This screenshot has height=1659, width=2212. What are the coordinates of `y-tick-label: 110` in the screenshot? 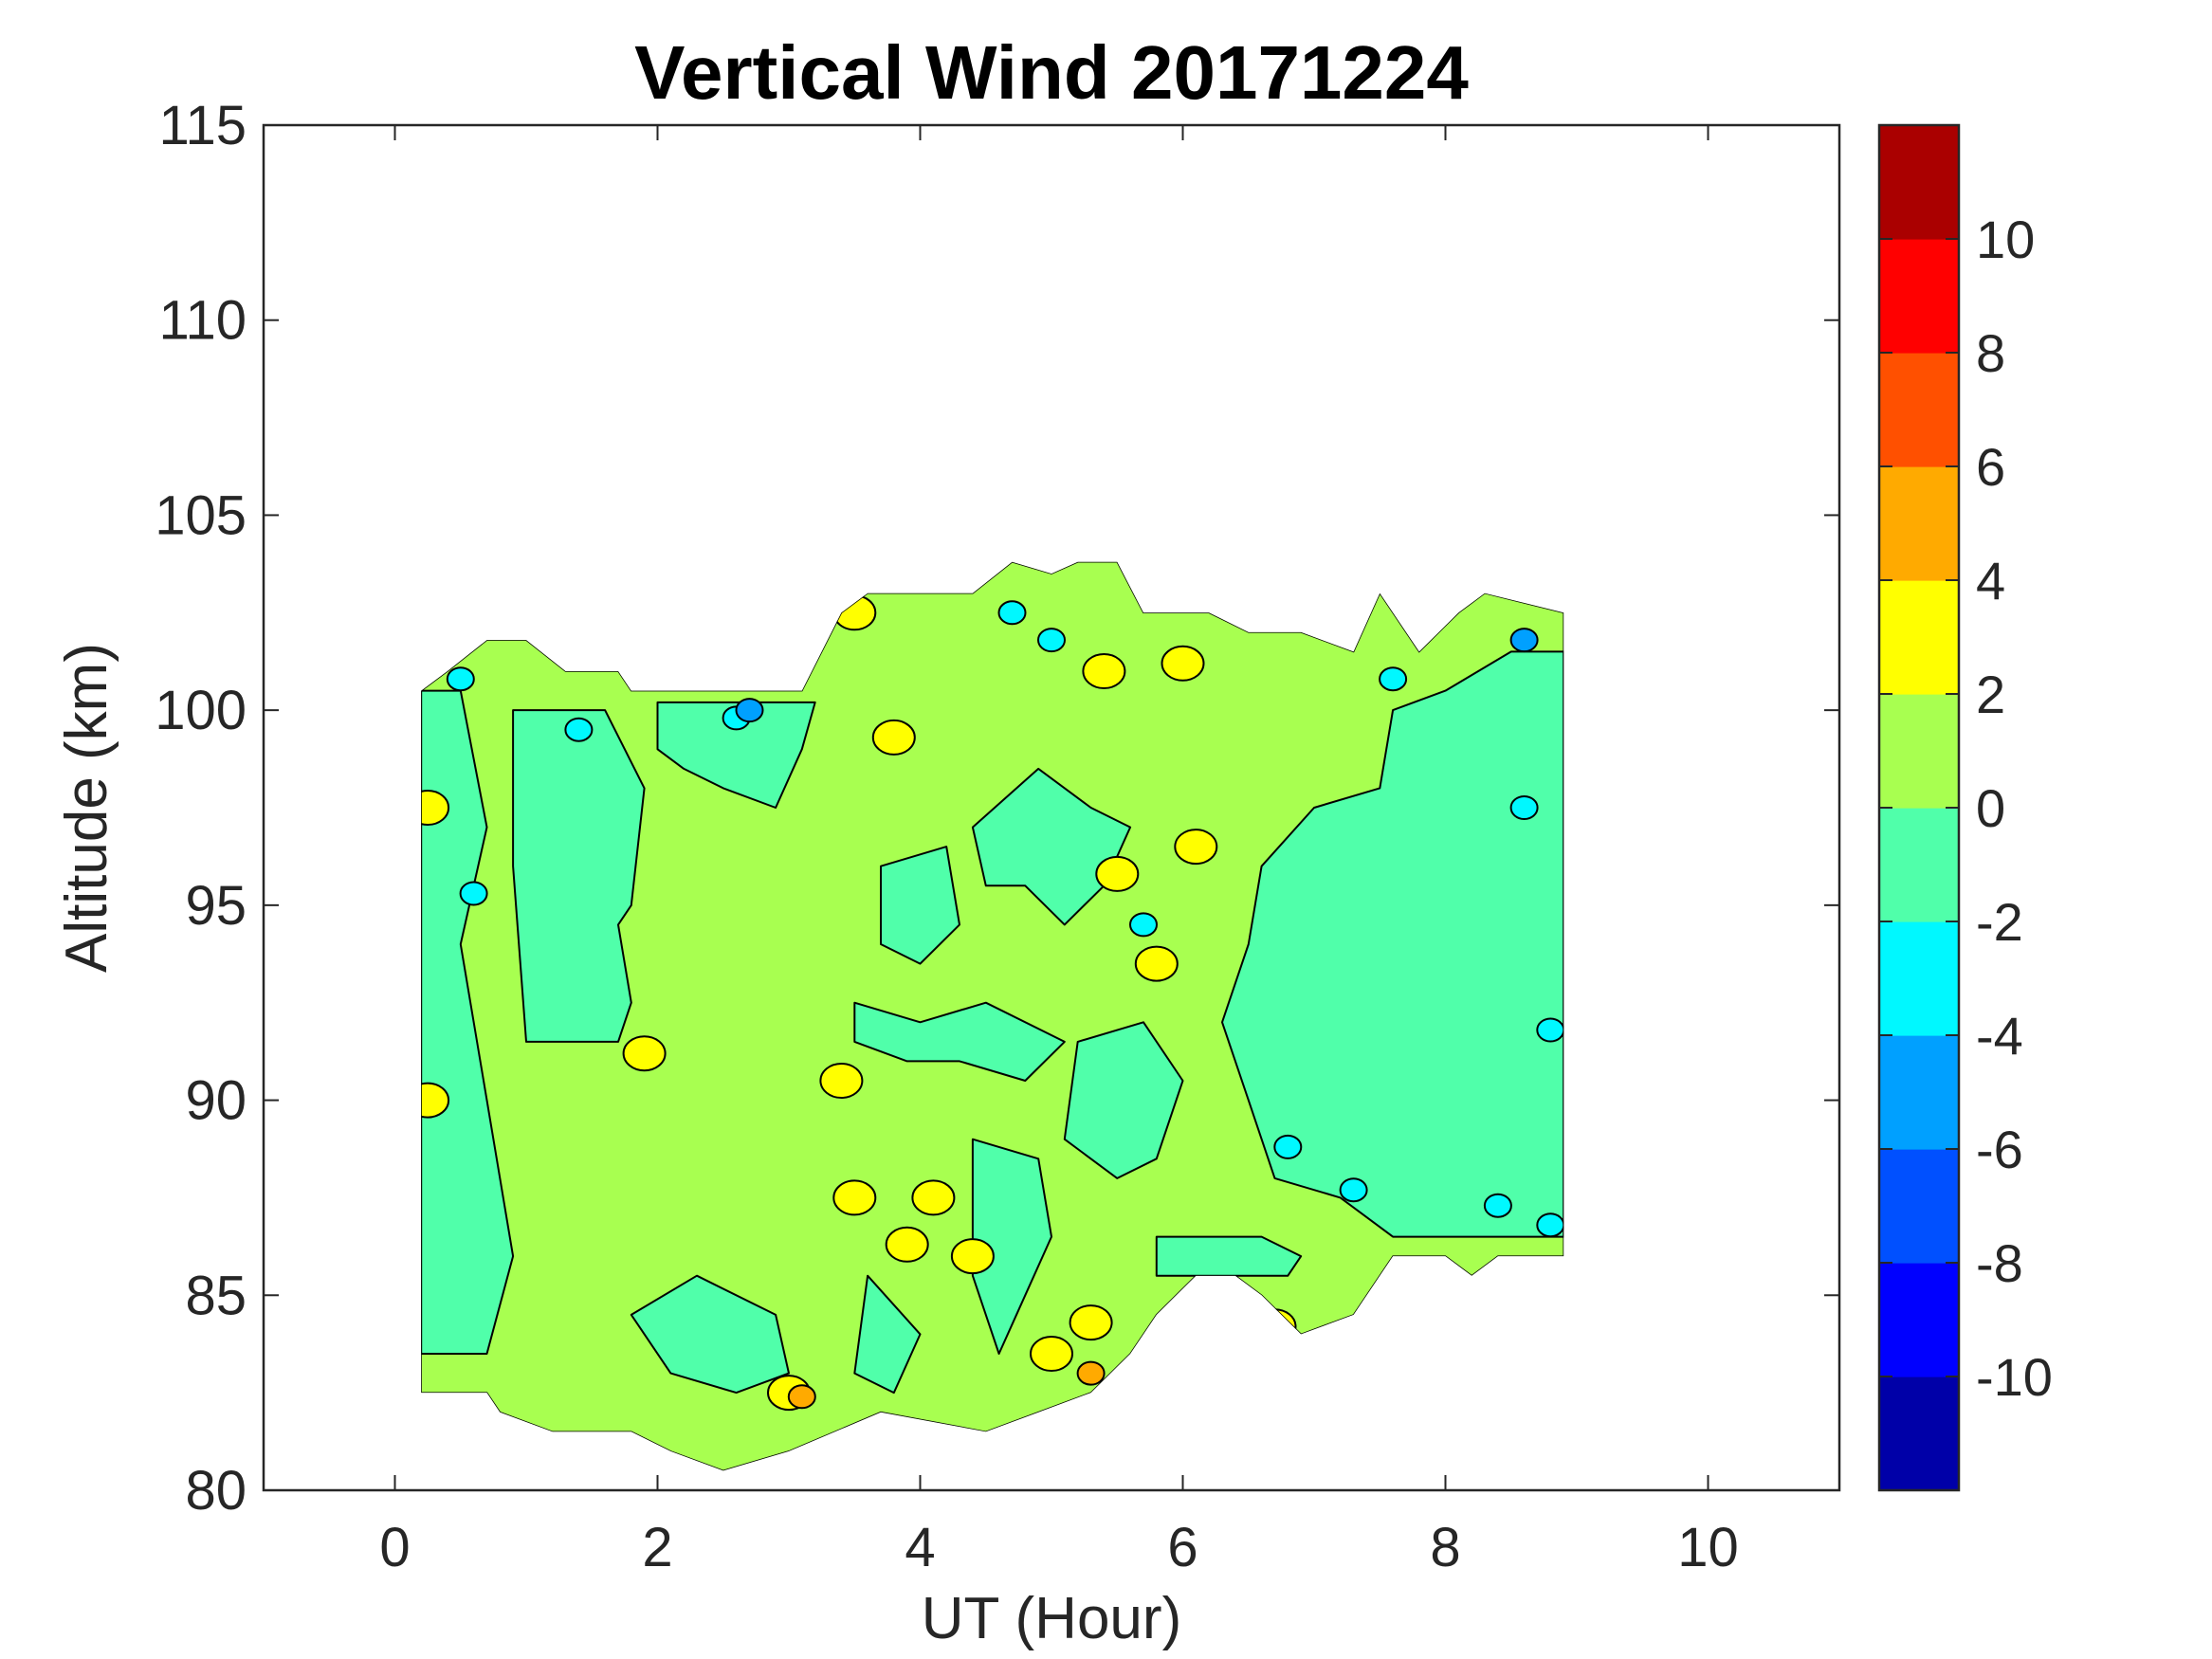 It's located at (203, 321).